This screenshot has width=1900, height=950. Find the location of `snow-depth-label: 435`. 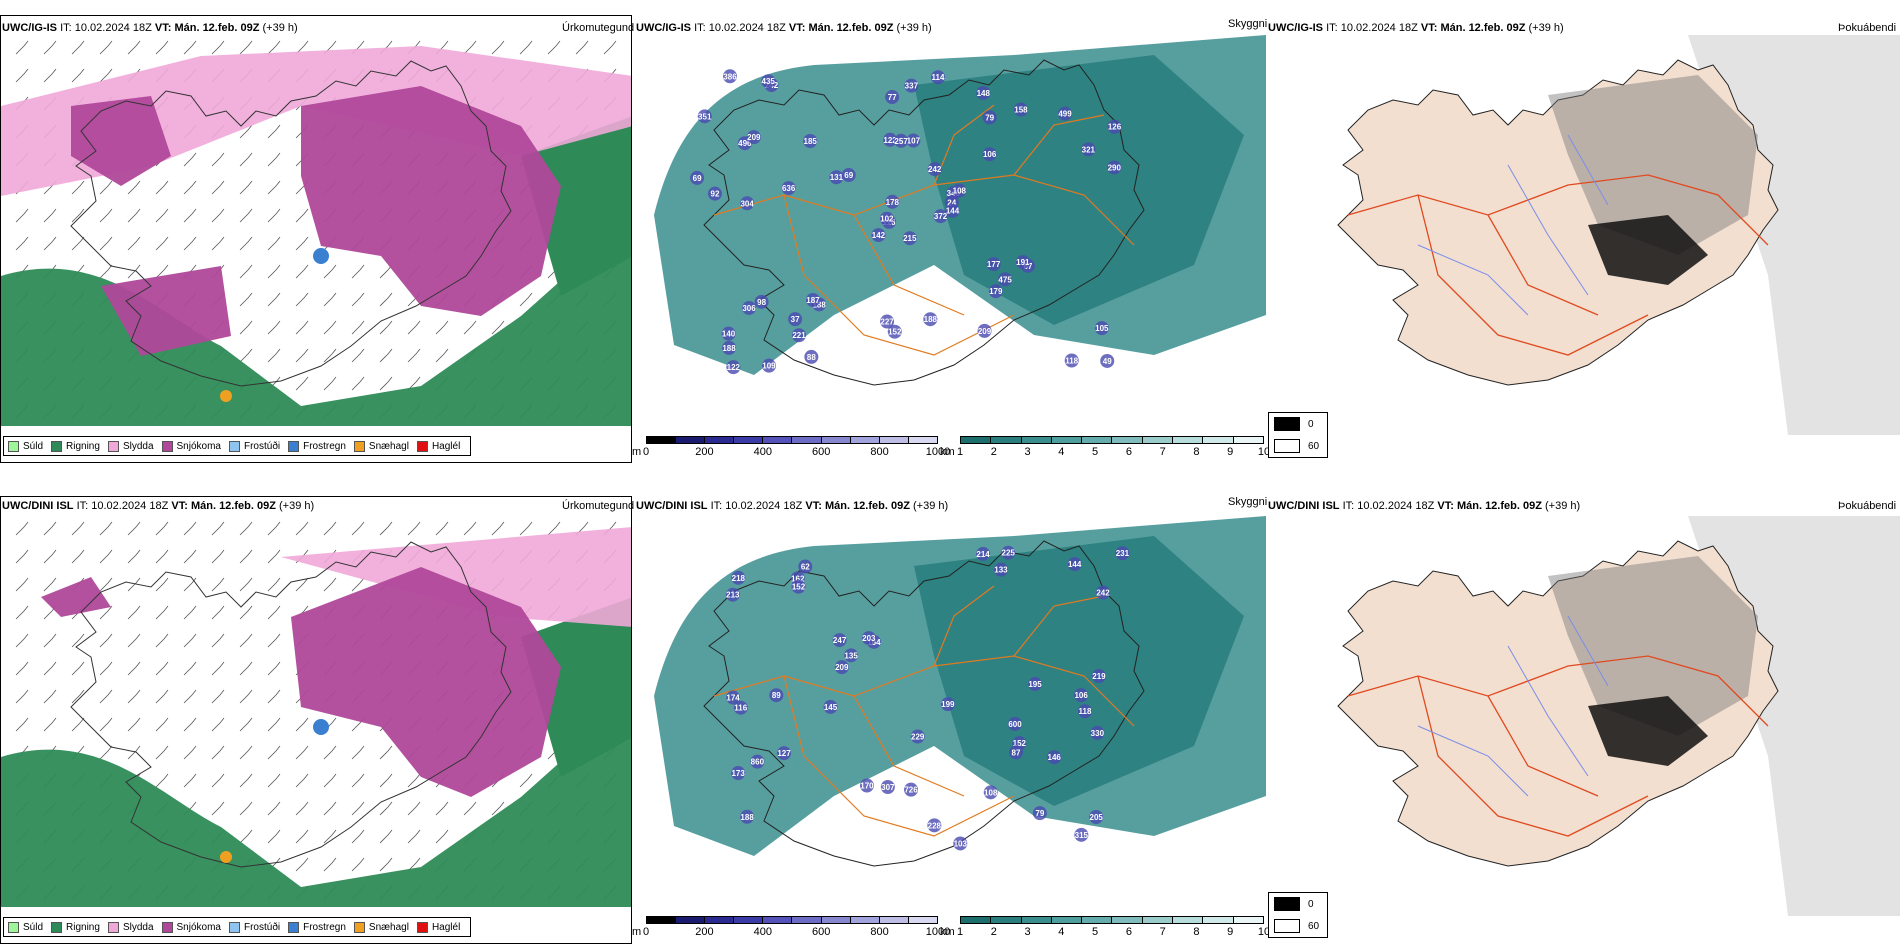

snow-depth-label: 435 is located at coordinates (769, 81).